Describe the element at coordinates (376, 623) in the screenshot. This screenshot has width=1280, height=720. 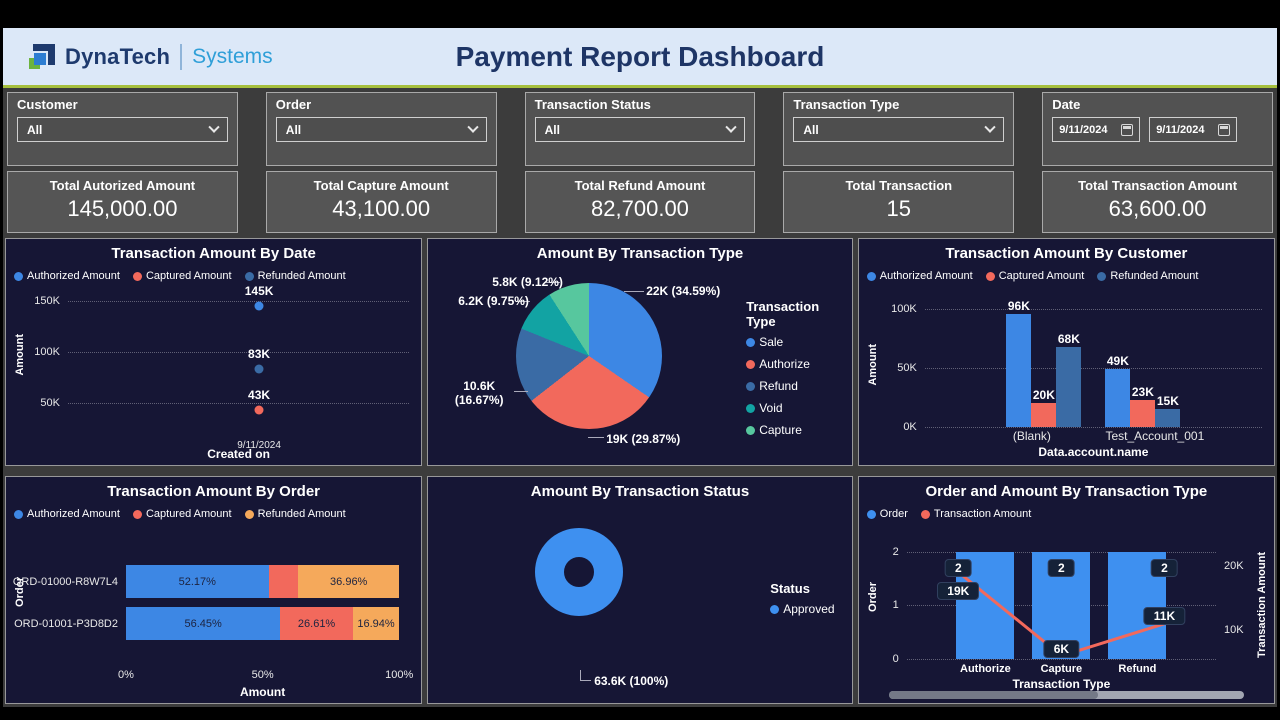
I see `segment-refunded: 16.94%` at that location.